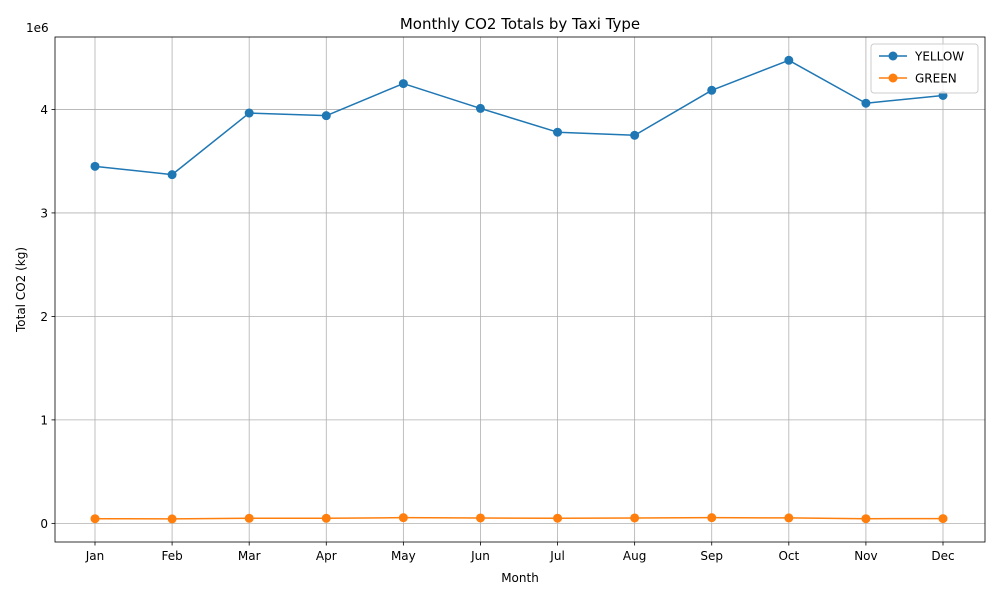 Image resolution: width=1000 pixels, height=600 pixels. Describe the element at coordinates (865, 556) in the screenshot. I see `x-tick-label: Nov` at that location.